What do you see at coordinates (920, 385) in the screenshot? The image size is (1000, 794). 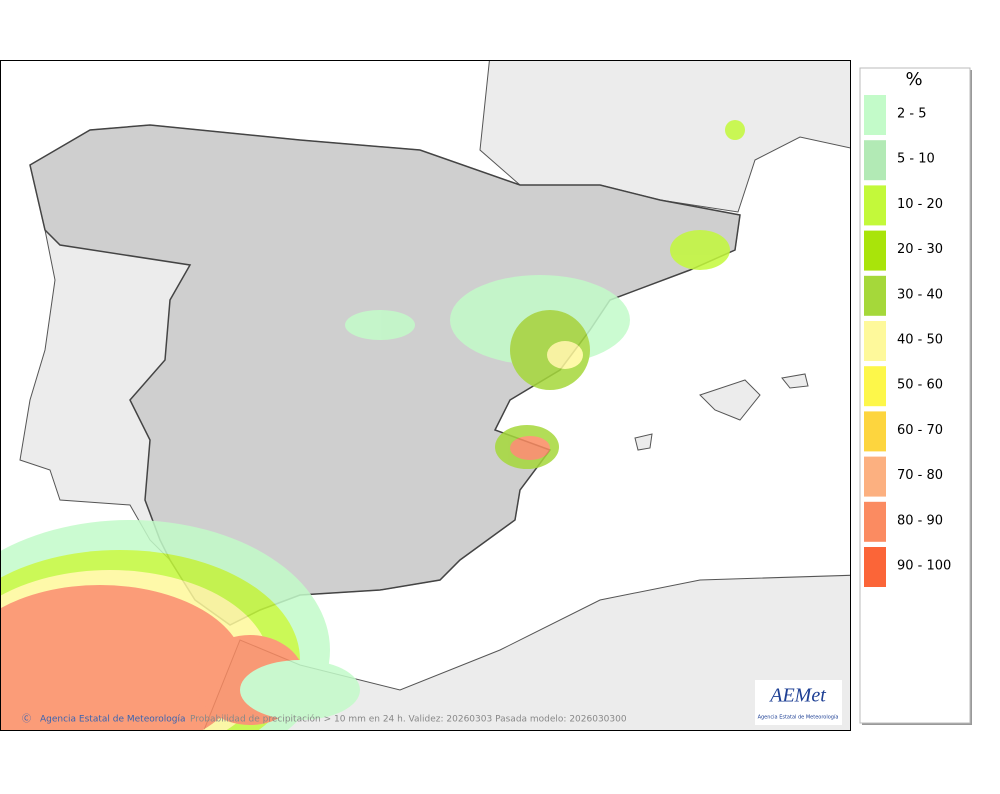 I see `legend-label: 50 - 60` at bounding box center [920, 385].